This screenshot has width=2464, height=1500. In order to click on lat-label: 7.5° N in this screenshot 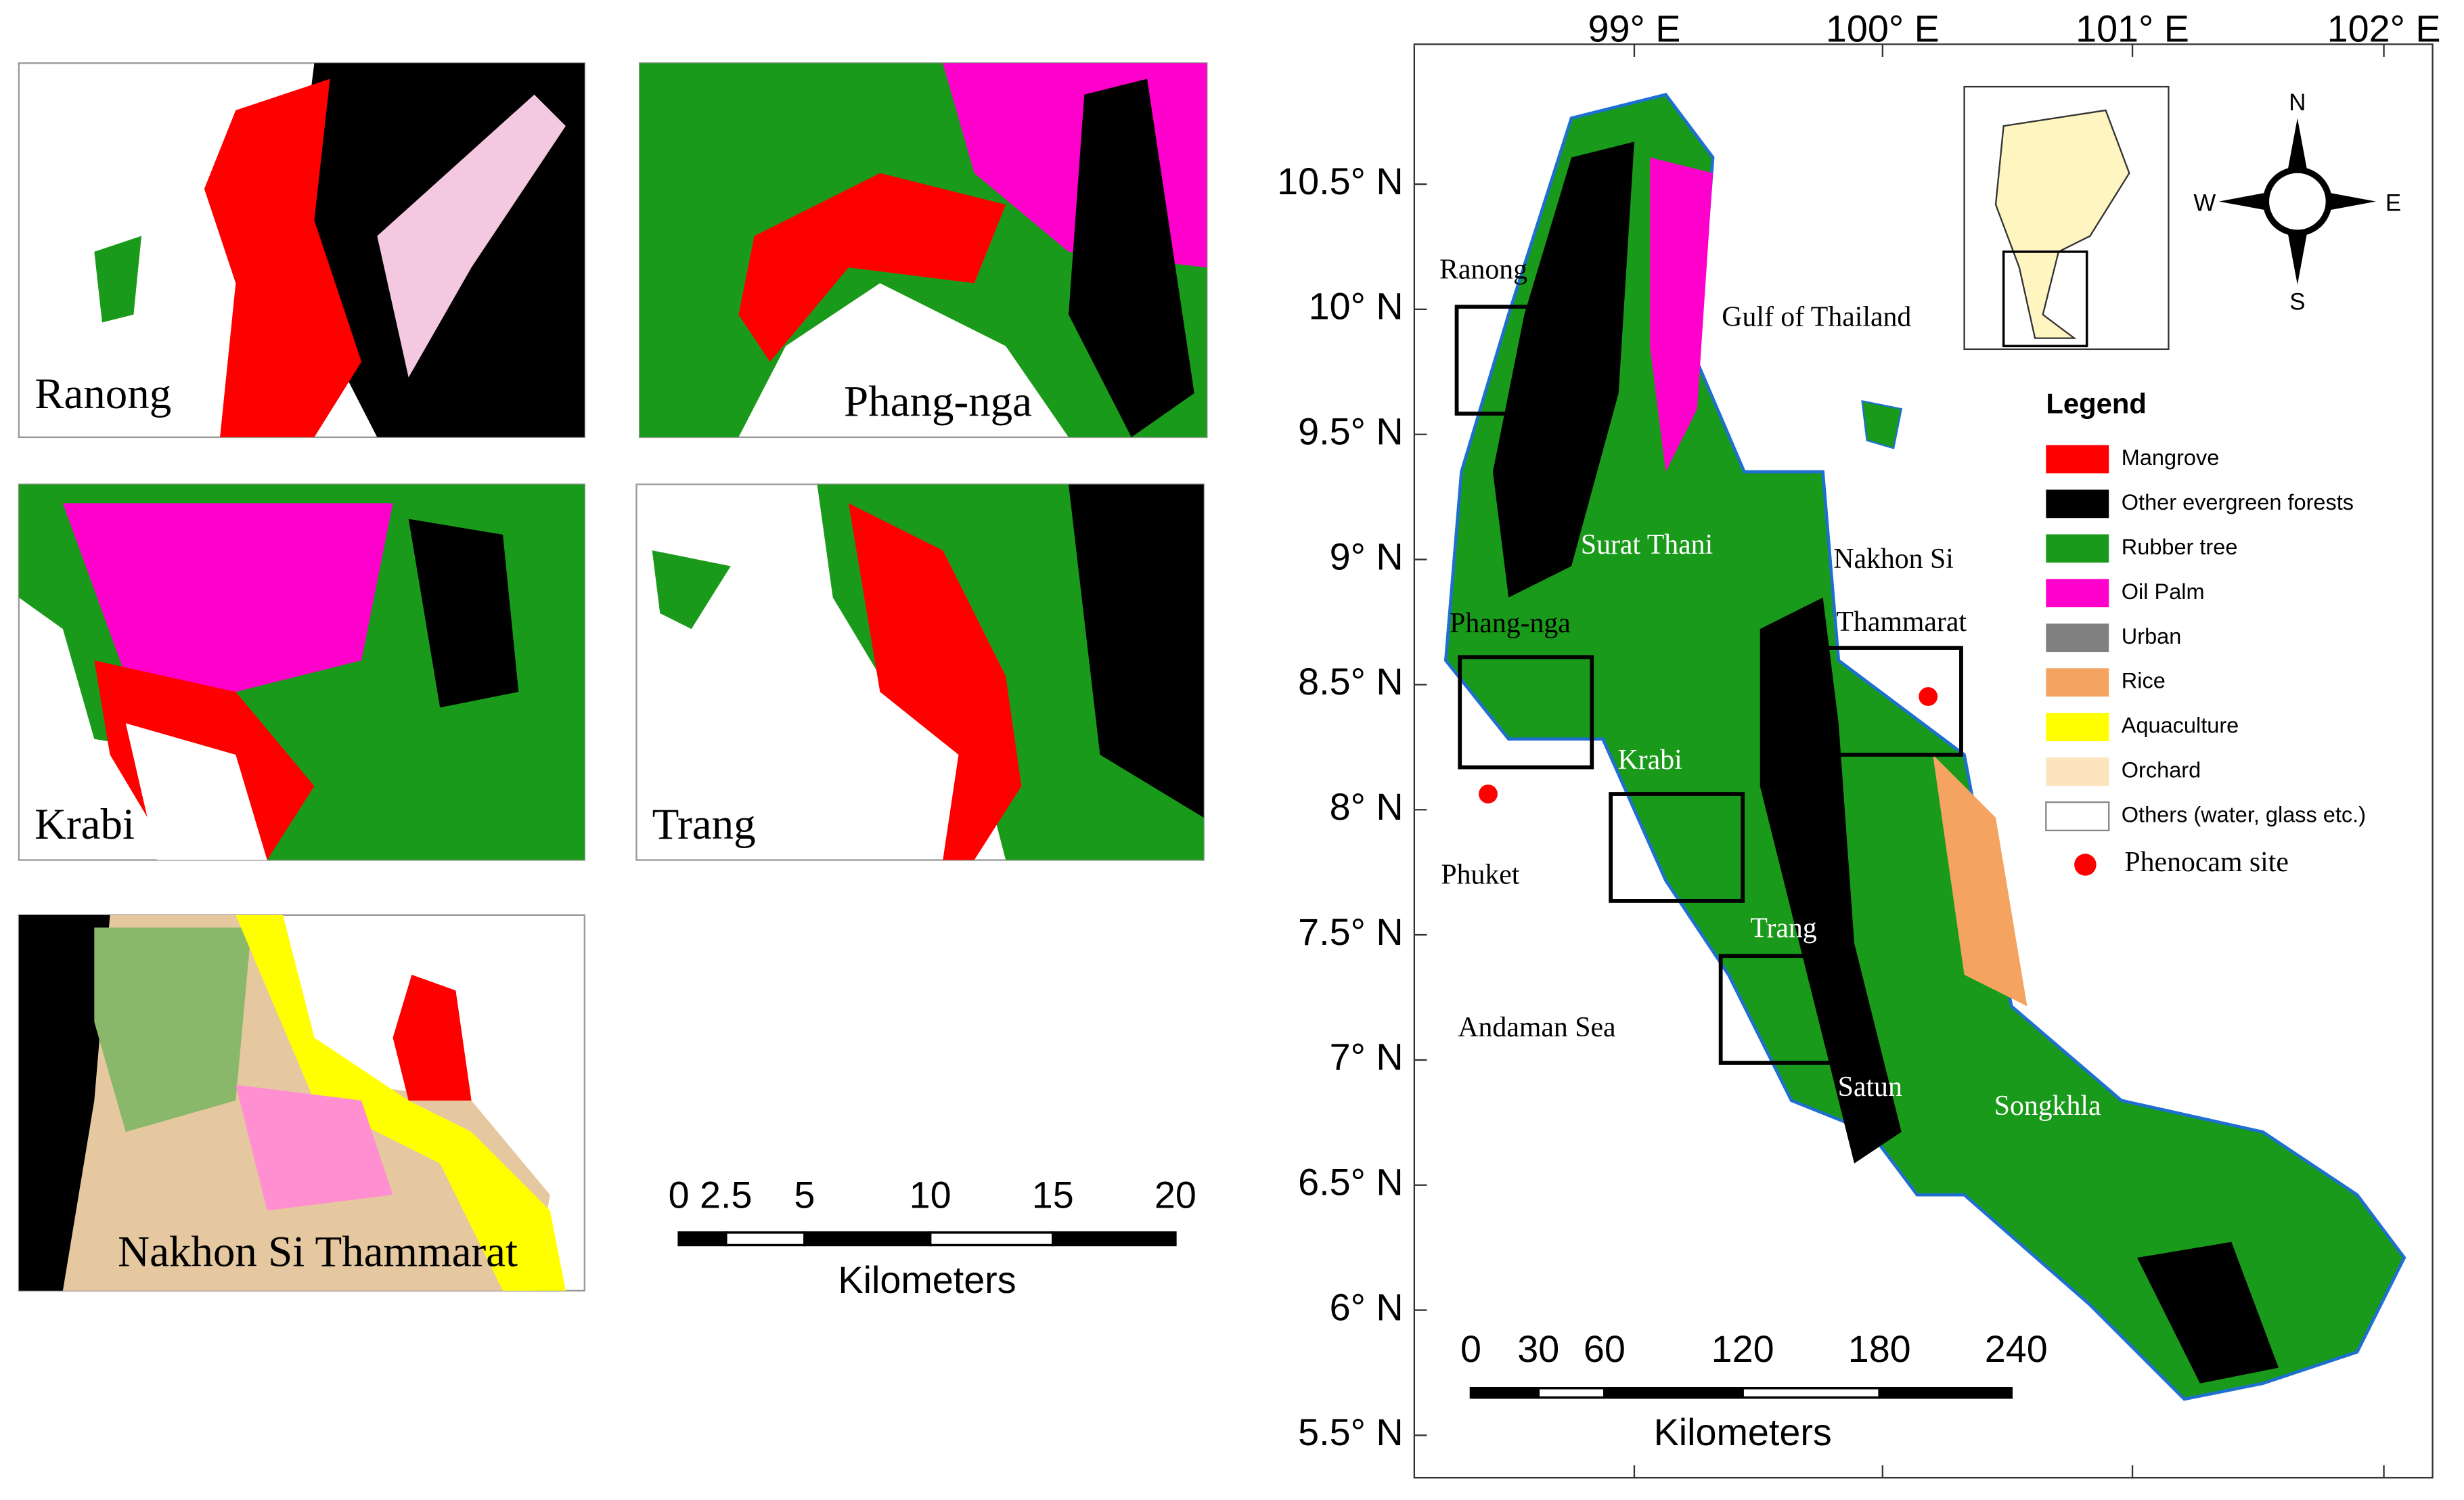, I will do `click(1350, 932)`.